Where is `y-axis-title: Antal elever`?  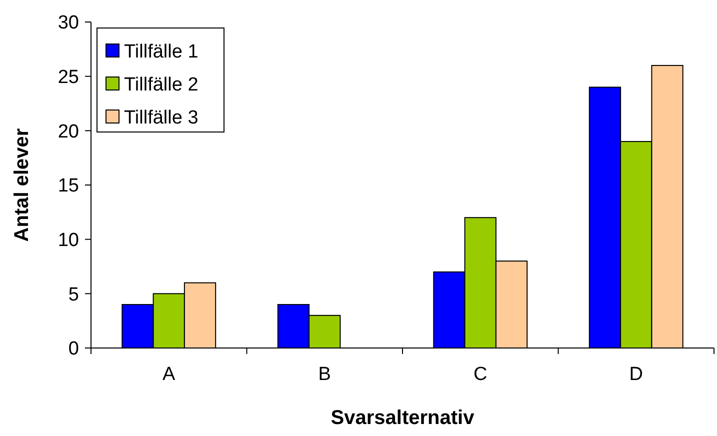
y-axis-title: Antal elever is located at coordinates (22, 185).